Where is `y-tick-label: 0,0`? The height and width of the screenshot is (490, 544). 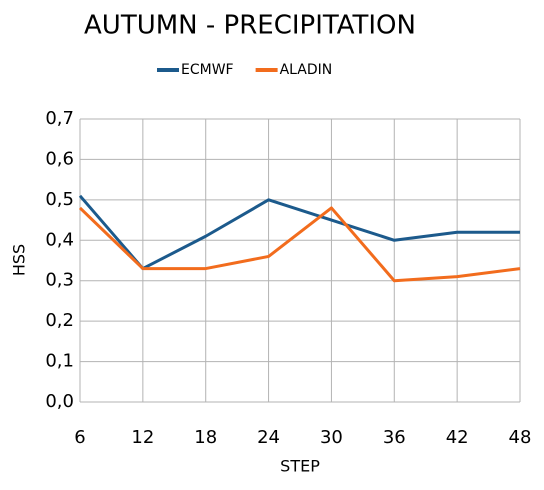
y-tick-label: 0,0 is located at coordinates (59, 401).